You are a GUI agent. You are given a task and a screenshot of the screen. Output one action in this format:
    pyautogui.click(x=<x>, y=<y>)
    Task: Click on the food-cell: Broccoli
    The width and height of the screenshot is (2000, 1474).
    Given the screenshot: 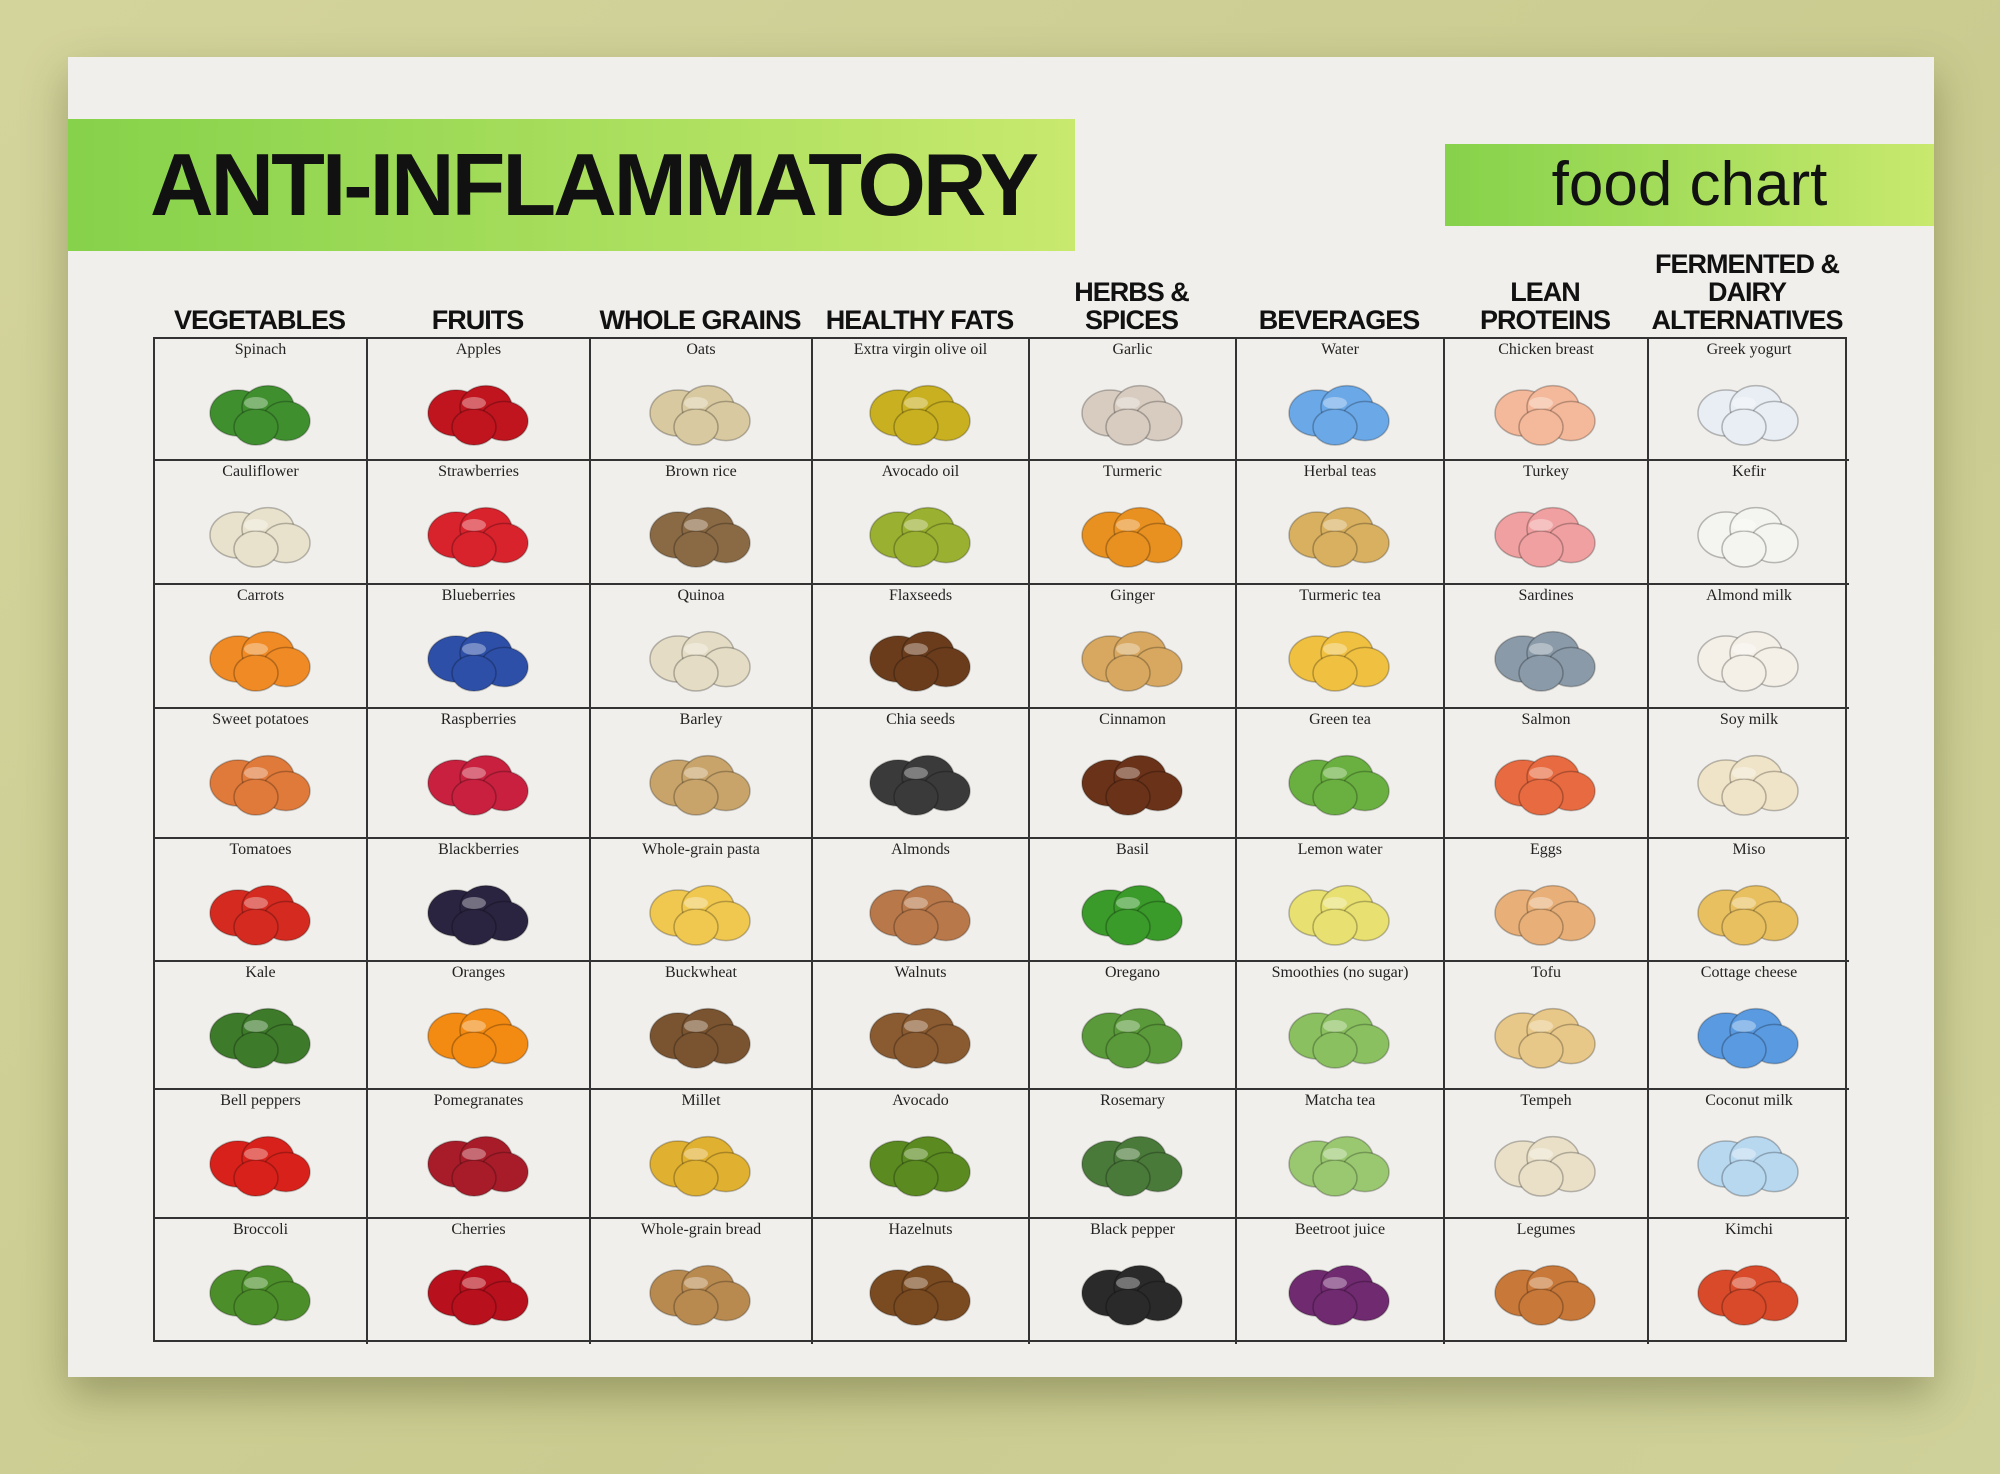 What is the action you would take?
    pyautogui.click(x=261, y=1281)
    